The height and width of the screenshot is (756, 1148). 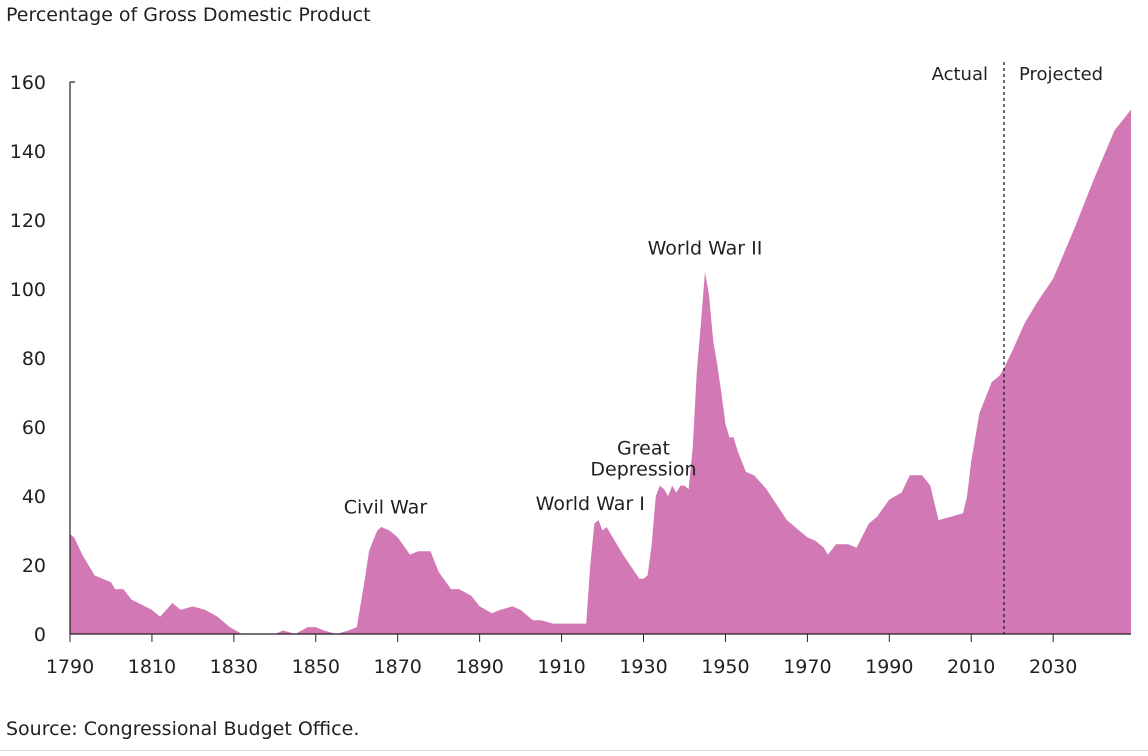 I want to click on x-tick-label: 2010, so click(x=971, y=667).